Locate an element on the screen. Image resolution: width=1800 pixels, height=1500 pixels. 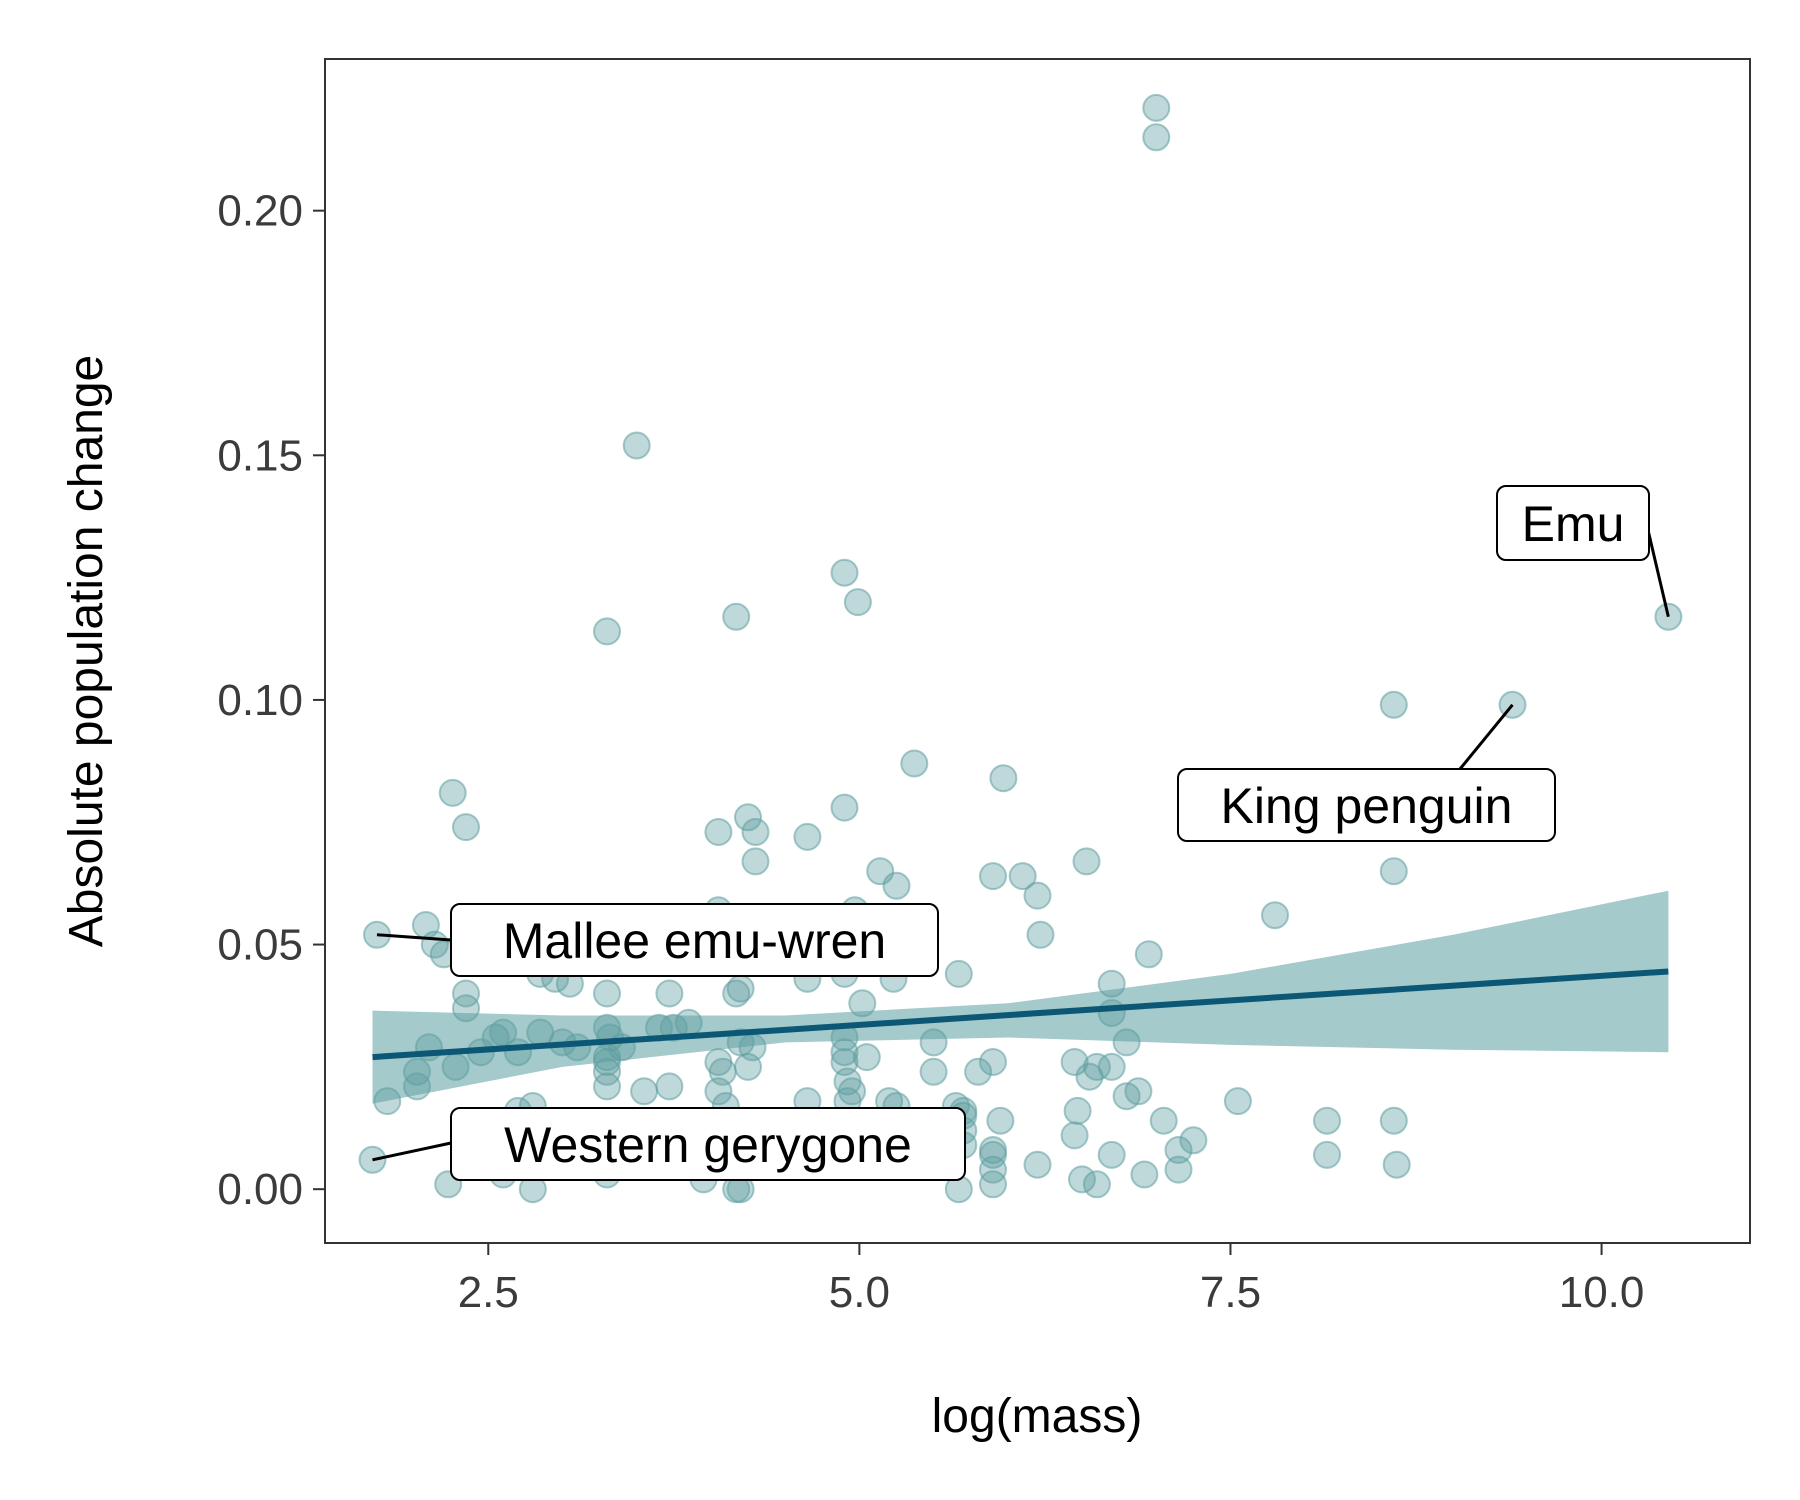
annotation-text: Mallee emu-wren is located at coordinates (694, 941).